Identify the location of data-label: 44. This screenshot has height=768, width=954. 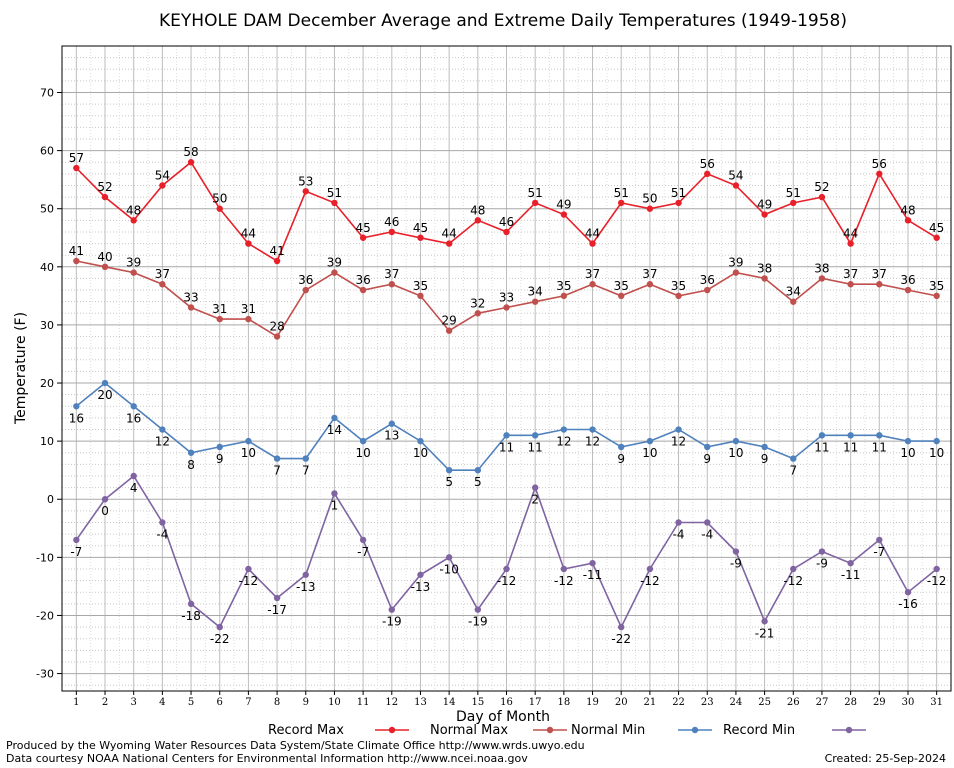
(850, 234).